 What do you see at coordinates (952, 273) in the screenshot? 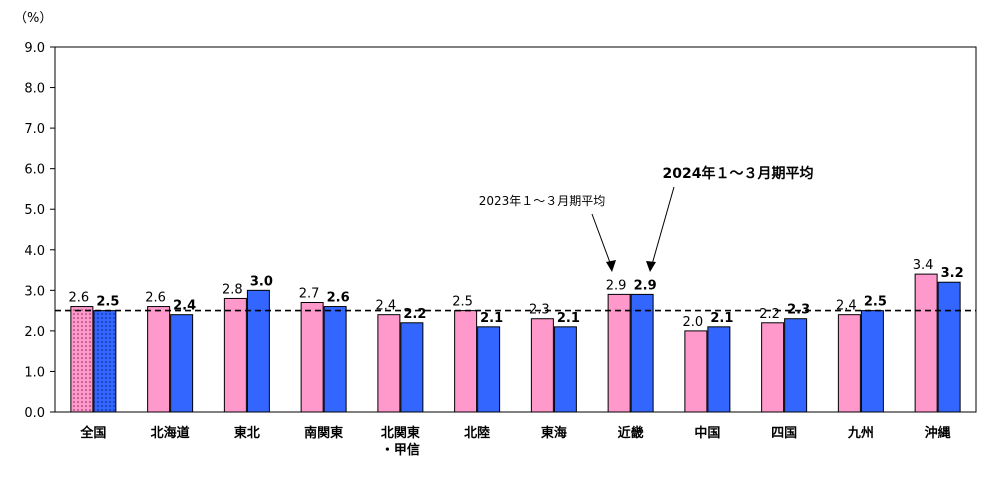
I see `value-label-2024: 3.2` at bounding box center [952, 273].